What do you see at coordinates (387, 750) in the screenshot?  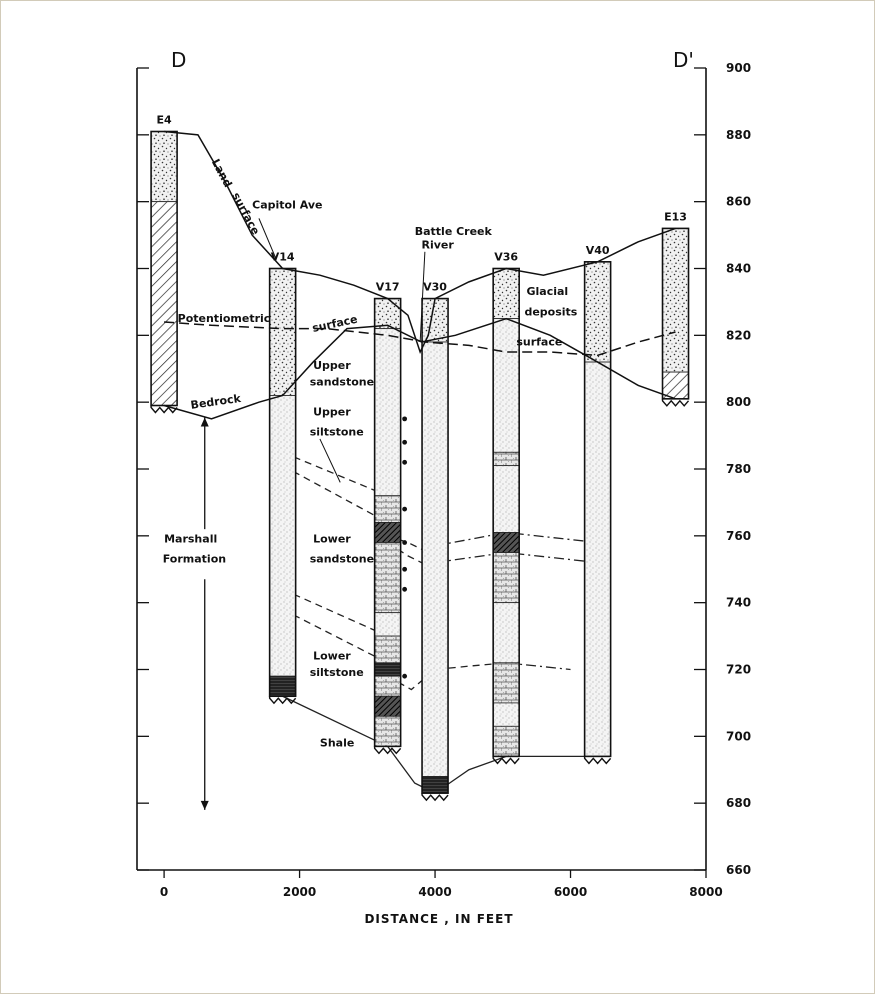 I see `well-v17-base` at bounding box center [387, 750].